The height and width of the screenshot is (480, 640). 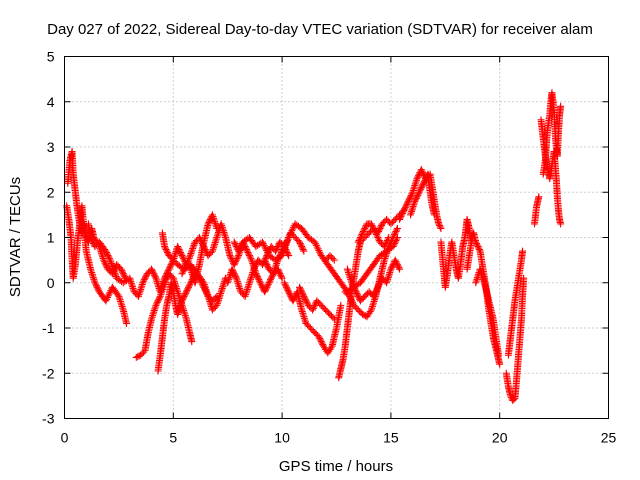 What do you see at coordinates (48, 419) in the screenshot?
I see `y-tick-label: -3` at bounding box center [48, 419].